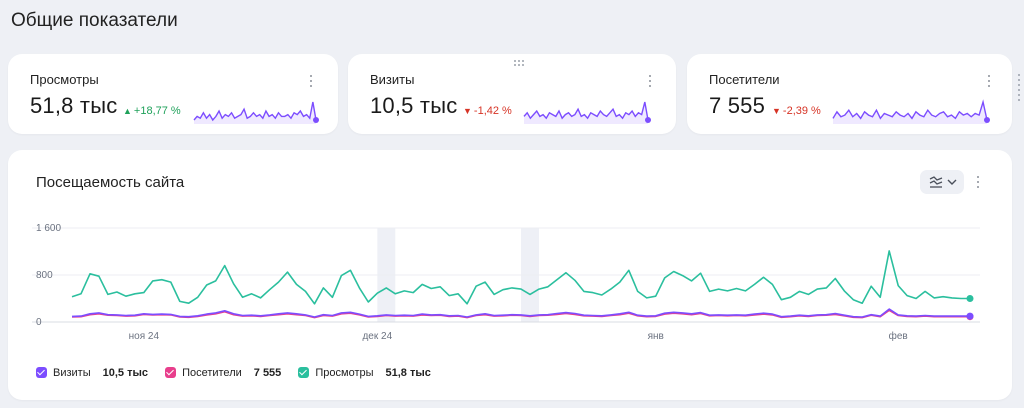 This screenshot has height=408, width=1024. Describe the element at coordinates (520, 64) in the screenshot. I see `drag-handle-icon` at that location.